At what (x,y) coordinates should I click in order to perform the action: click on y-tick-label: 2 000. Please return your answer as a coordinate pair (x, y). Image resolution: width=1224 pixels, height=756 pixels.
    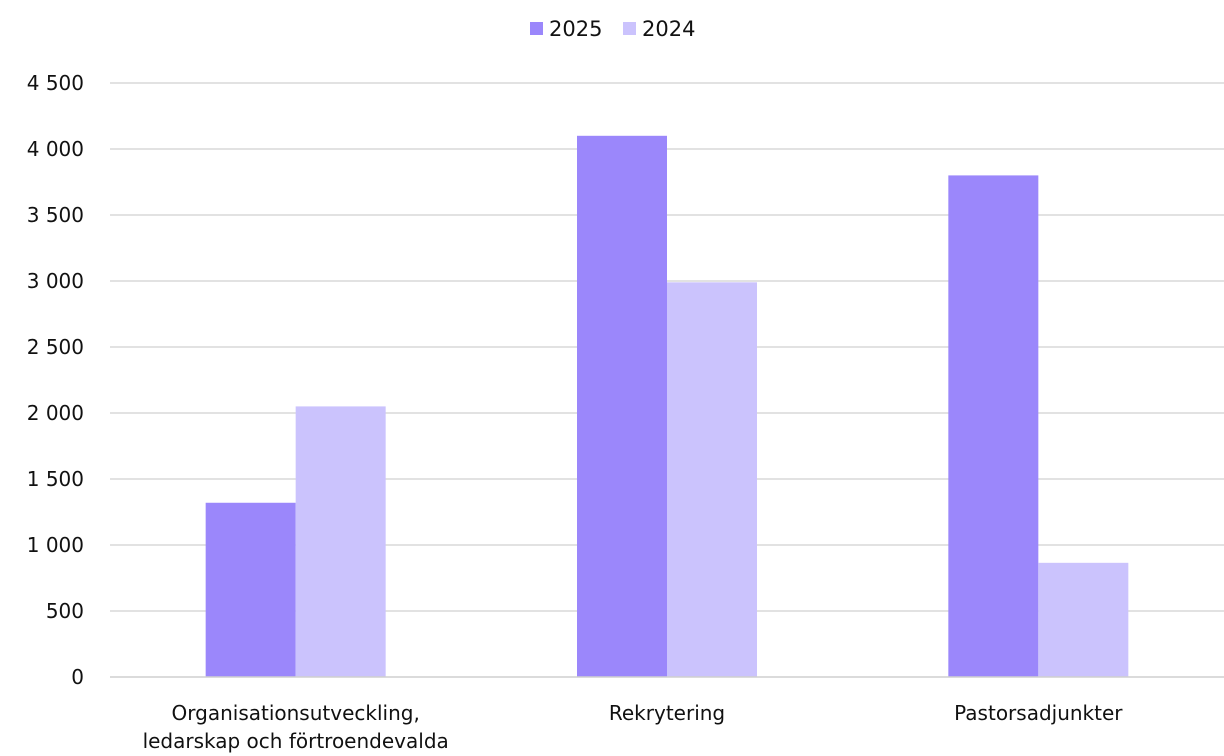
    Looking at the image, I should click on (55, 413).